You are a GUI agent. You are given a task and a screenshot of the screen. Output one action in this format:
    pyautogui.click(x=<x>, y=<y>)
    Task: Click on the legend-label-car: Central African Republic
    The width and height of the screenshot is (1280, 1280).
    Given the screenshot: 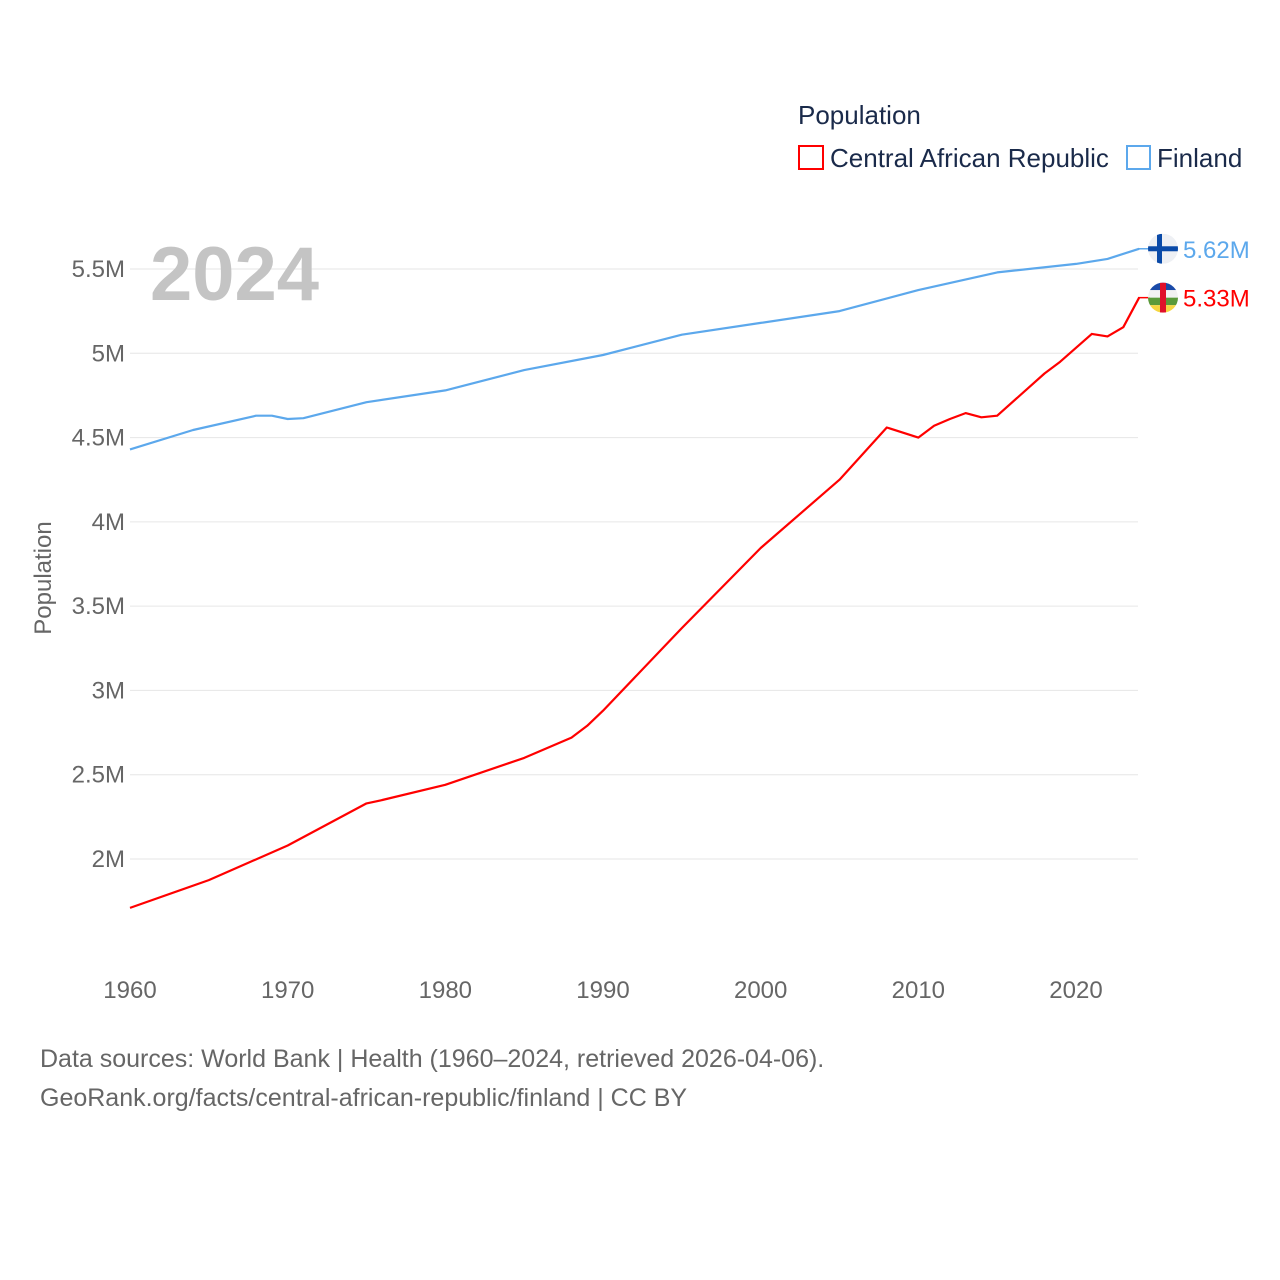 What is the action you would take?
    pyautogui.click(x=969, y=158)
    